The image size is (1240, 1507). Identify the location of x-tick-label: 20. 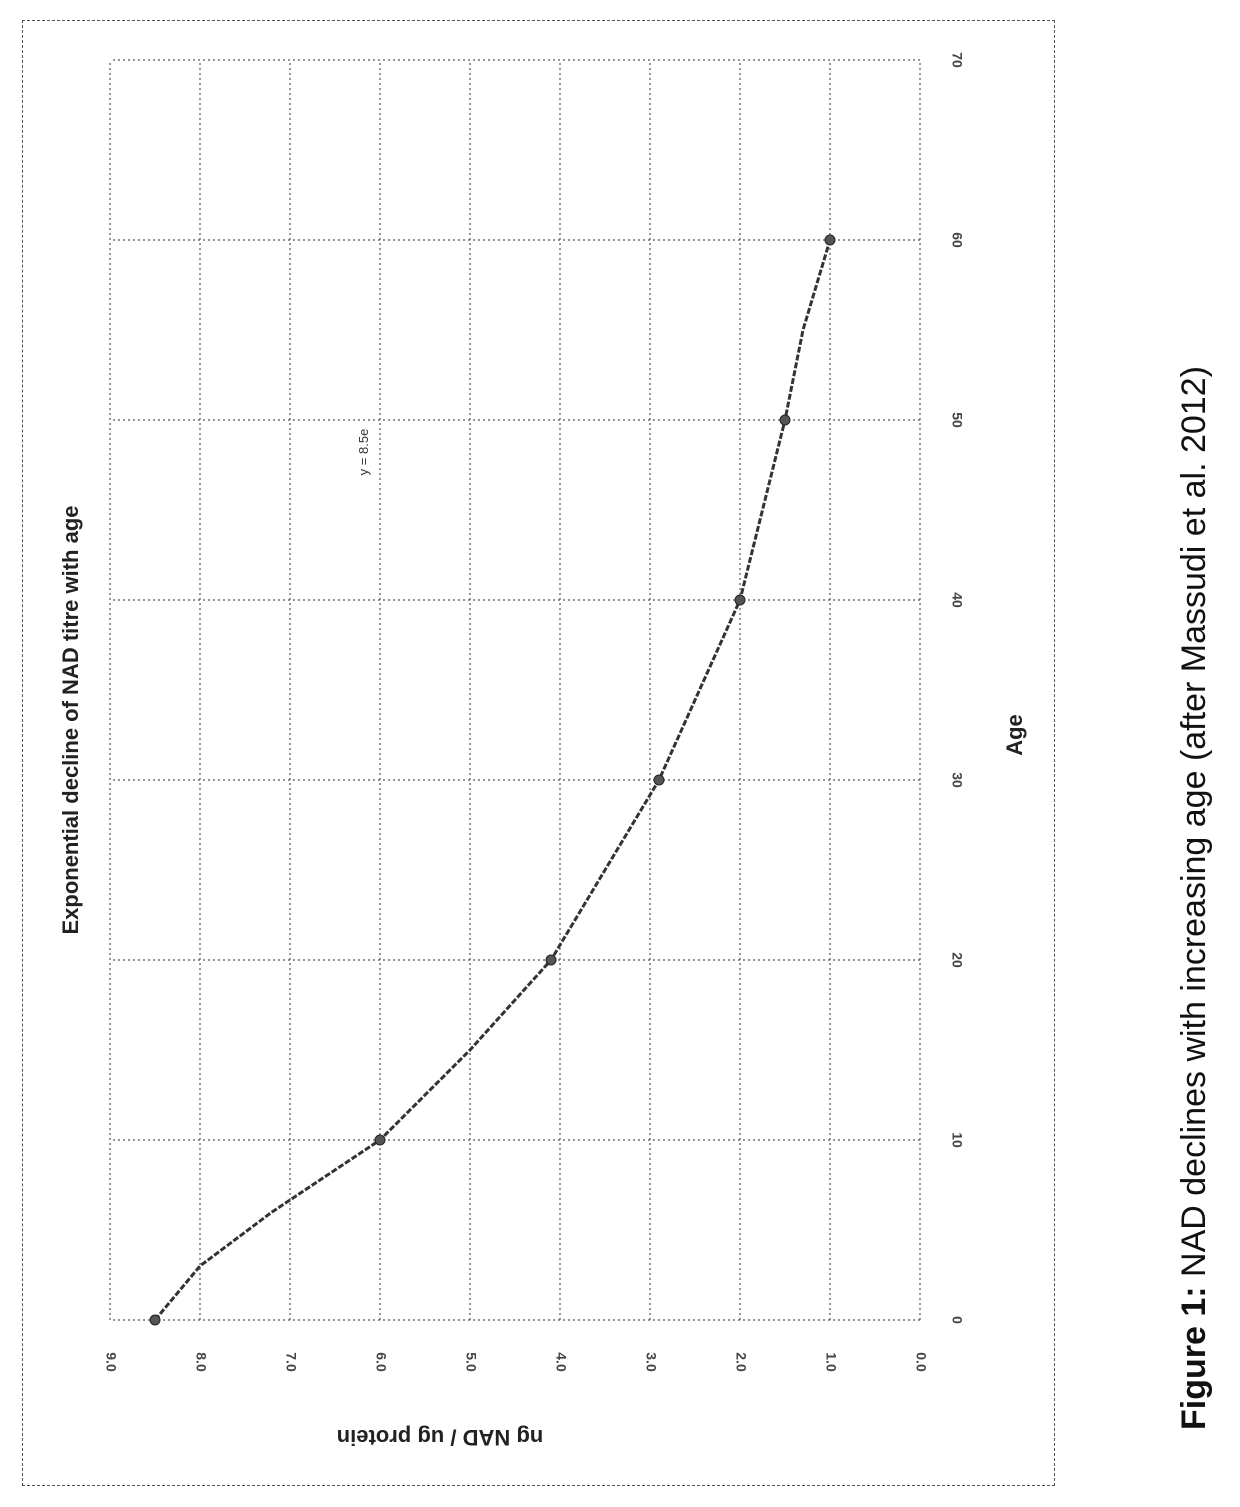
(957, 960).